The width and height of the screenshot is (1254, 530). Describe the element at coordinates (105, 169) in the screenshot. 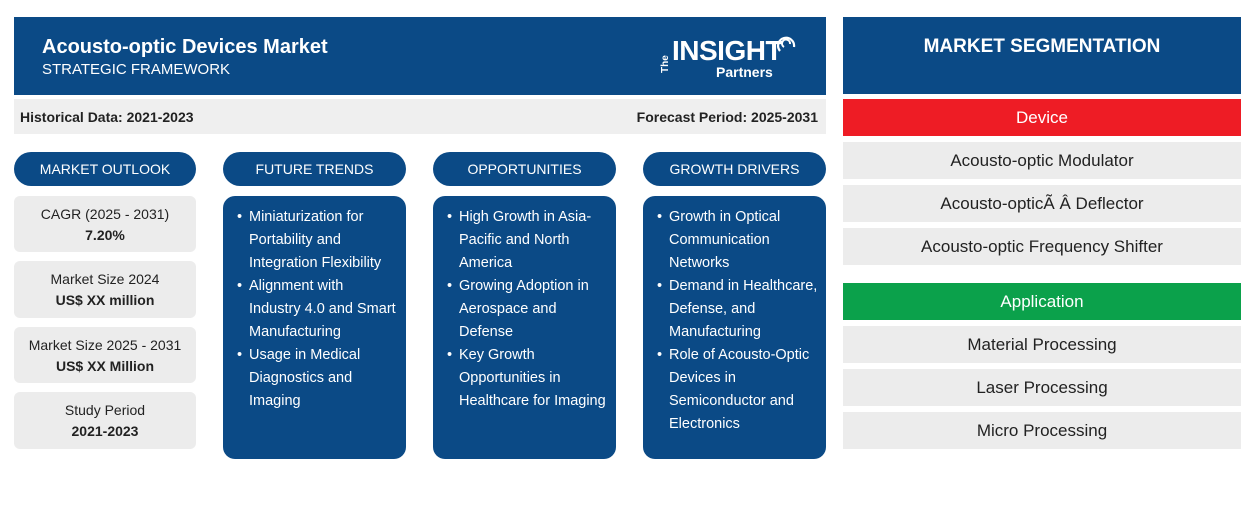

I see `market-outlook-header: MARKET OUTLOOK` at that location.